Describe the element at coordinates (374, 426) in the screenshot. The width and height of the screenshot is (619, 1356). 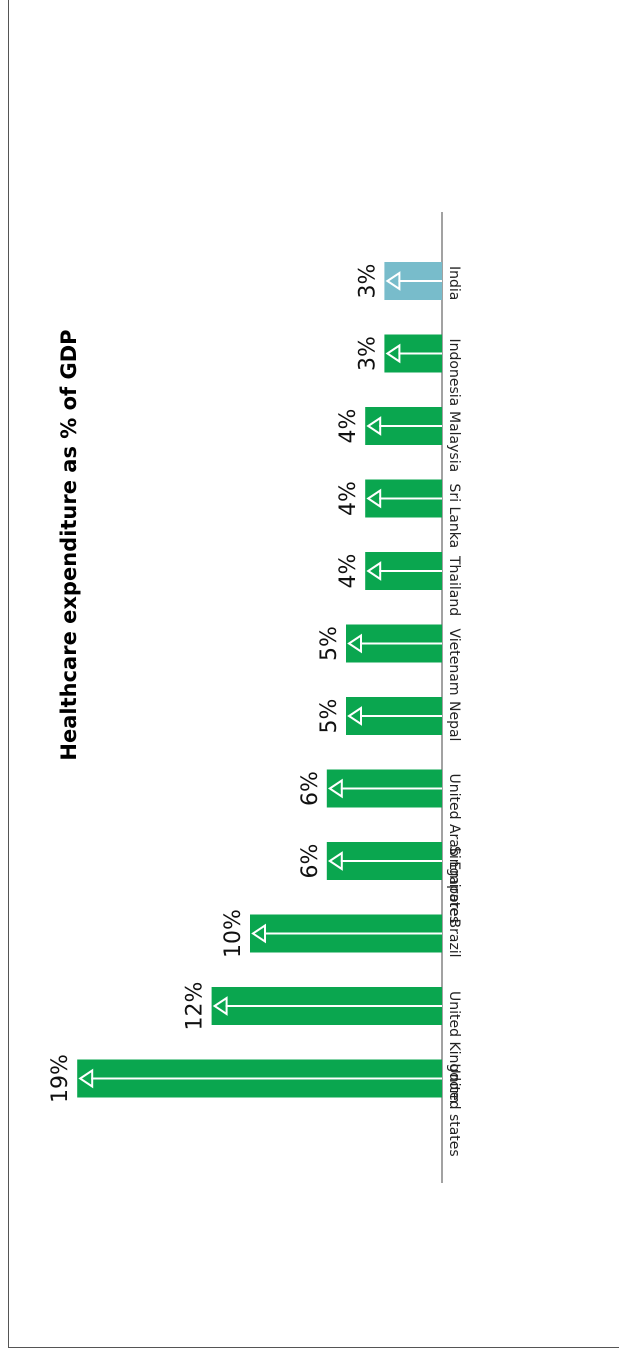
I see `bar-arrow-head-malaysia` at that location.